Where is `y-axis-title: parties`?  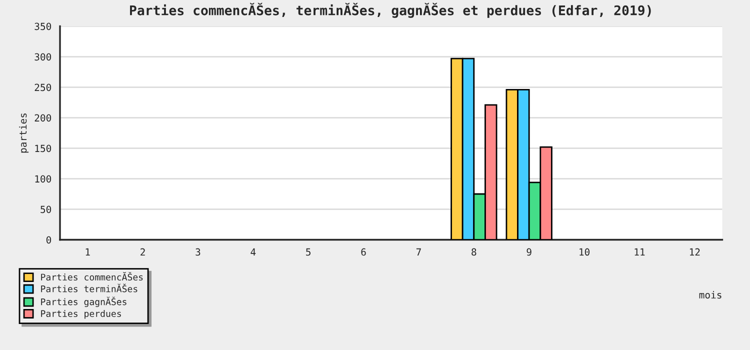 y-axis-title: parties is located at coordinates (24, 133).